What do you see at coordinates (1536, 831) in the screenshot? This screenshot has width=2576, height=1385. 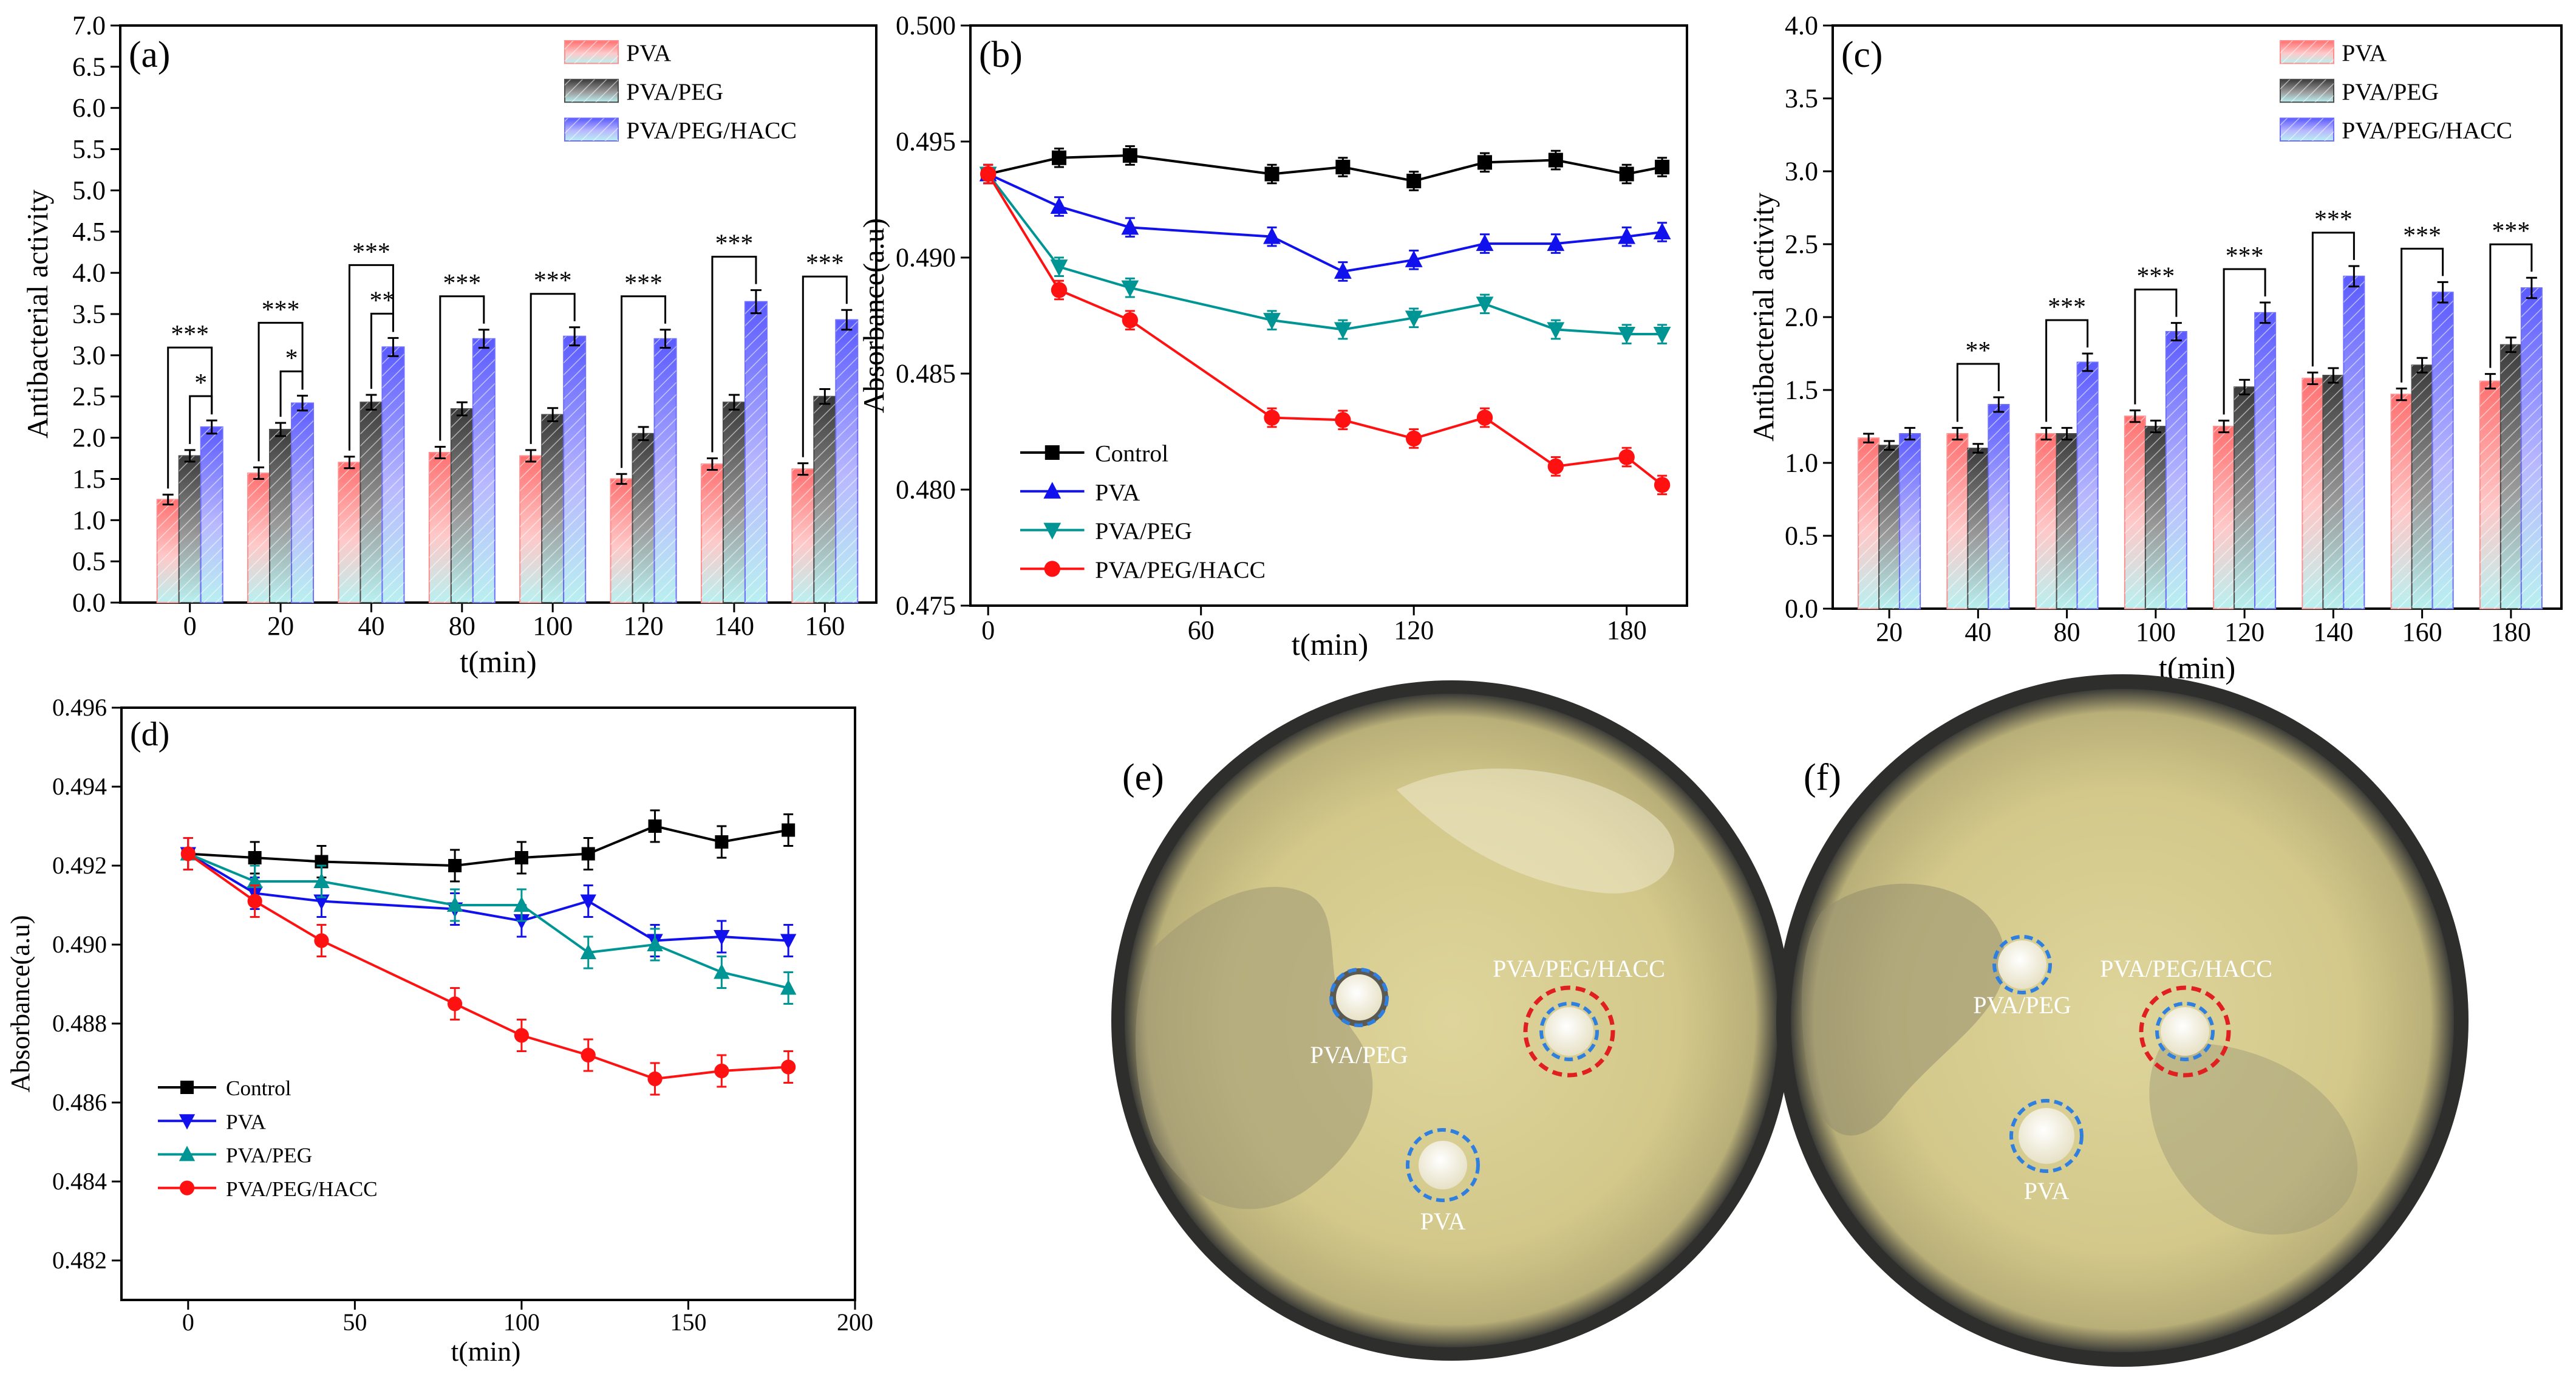 I see `lawn-highlight` at bounding box center [1536, 831].